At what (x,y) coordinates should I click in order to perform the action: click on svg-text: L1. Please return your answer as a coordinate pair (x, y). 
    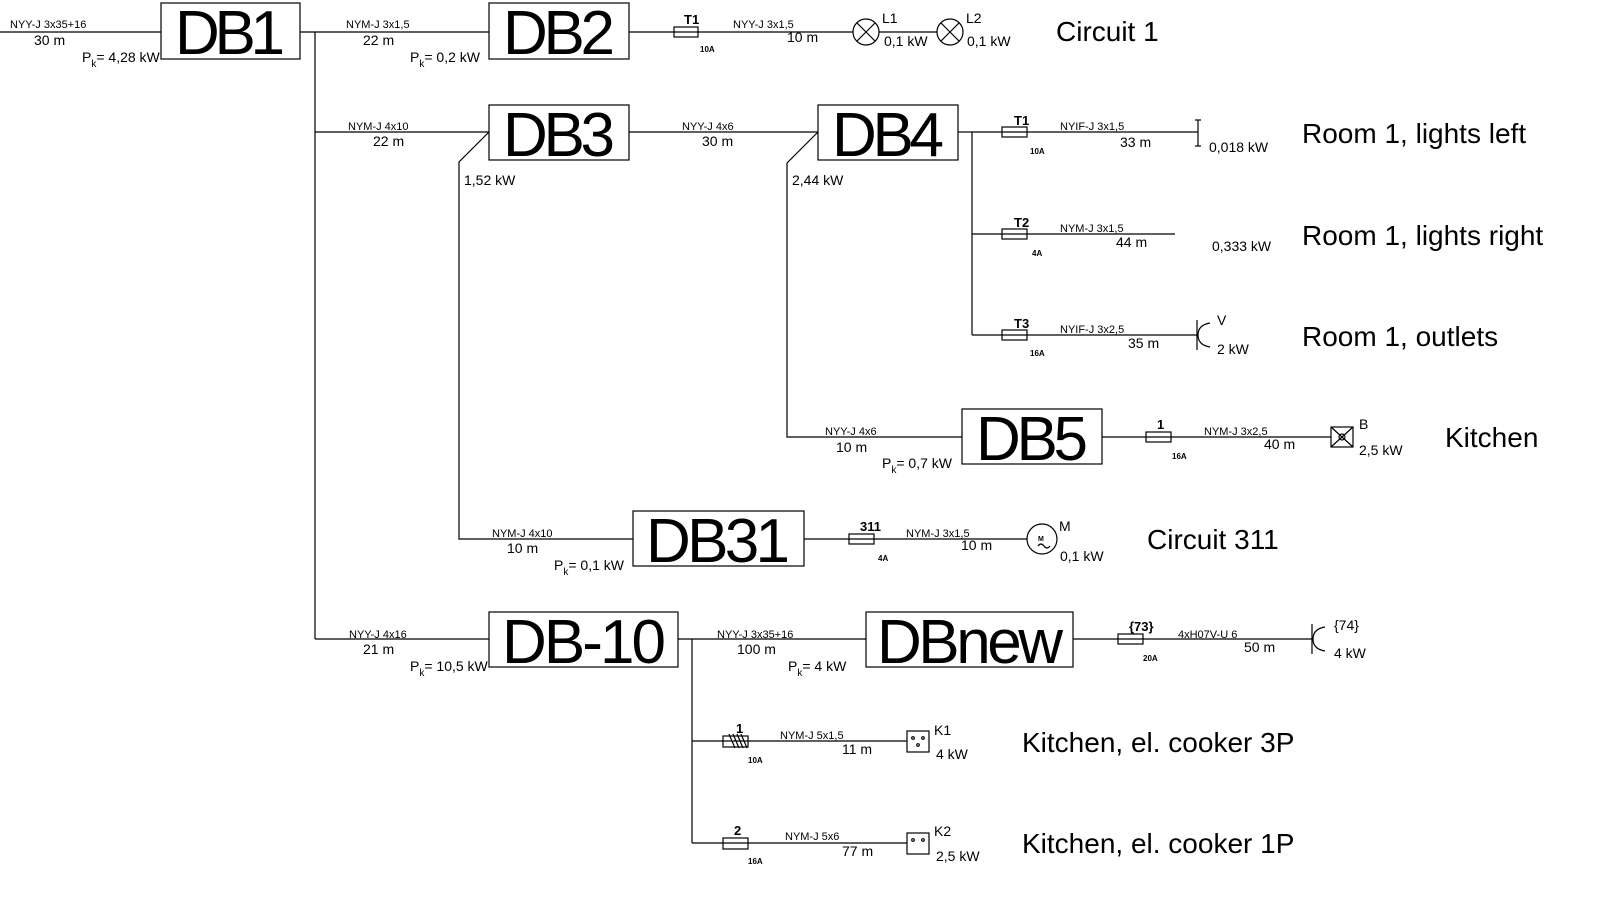
    Looking at the image, I should click on (890, 18).